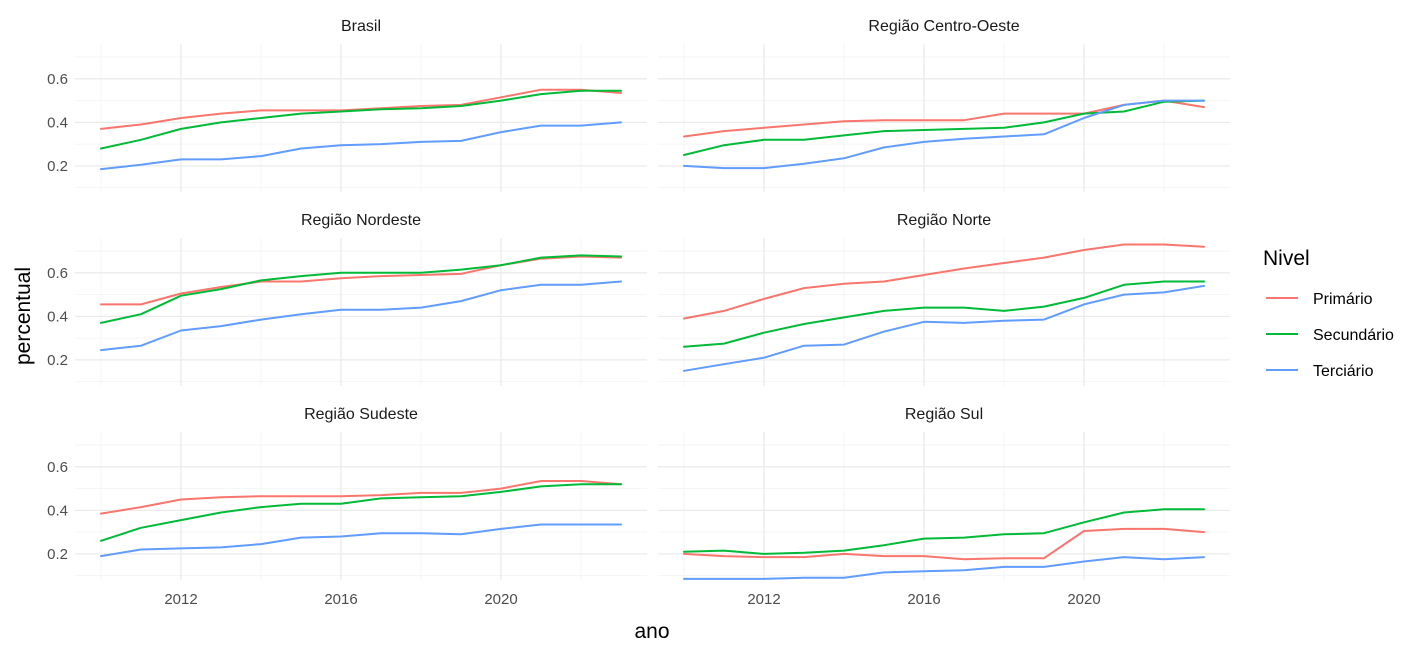  Describe the element at coordinates (1343, 371) in the screenshot. I see `legend-label: Terciário` at that location.